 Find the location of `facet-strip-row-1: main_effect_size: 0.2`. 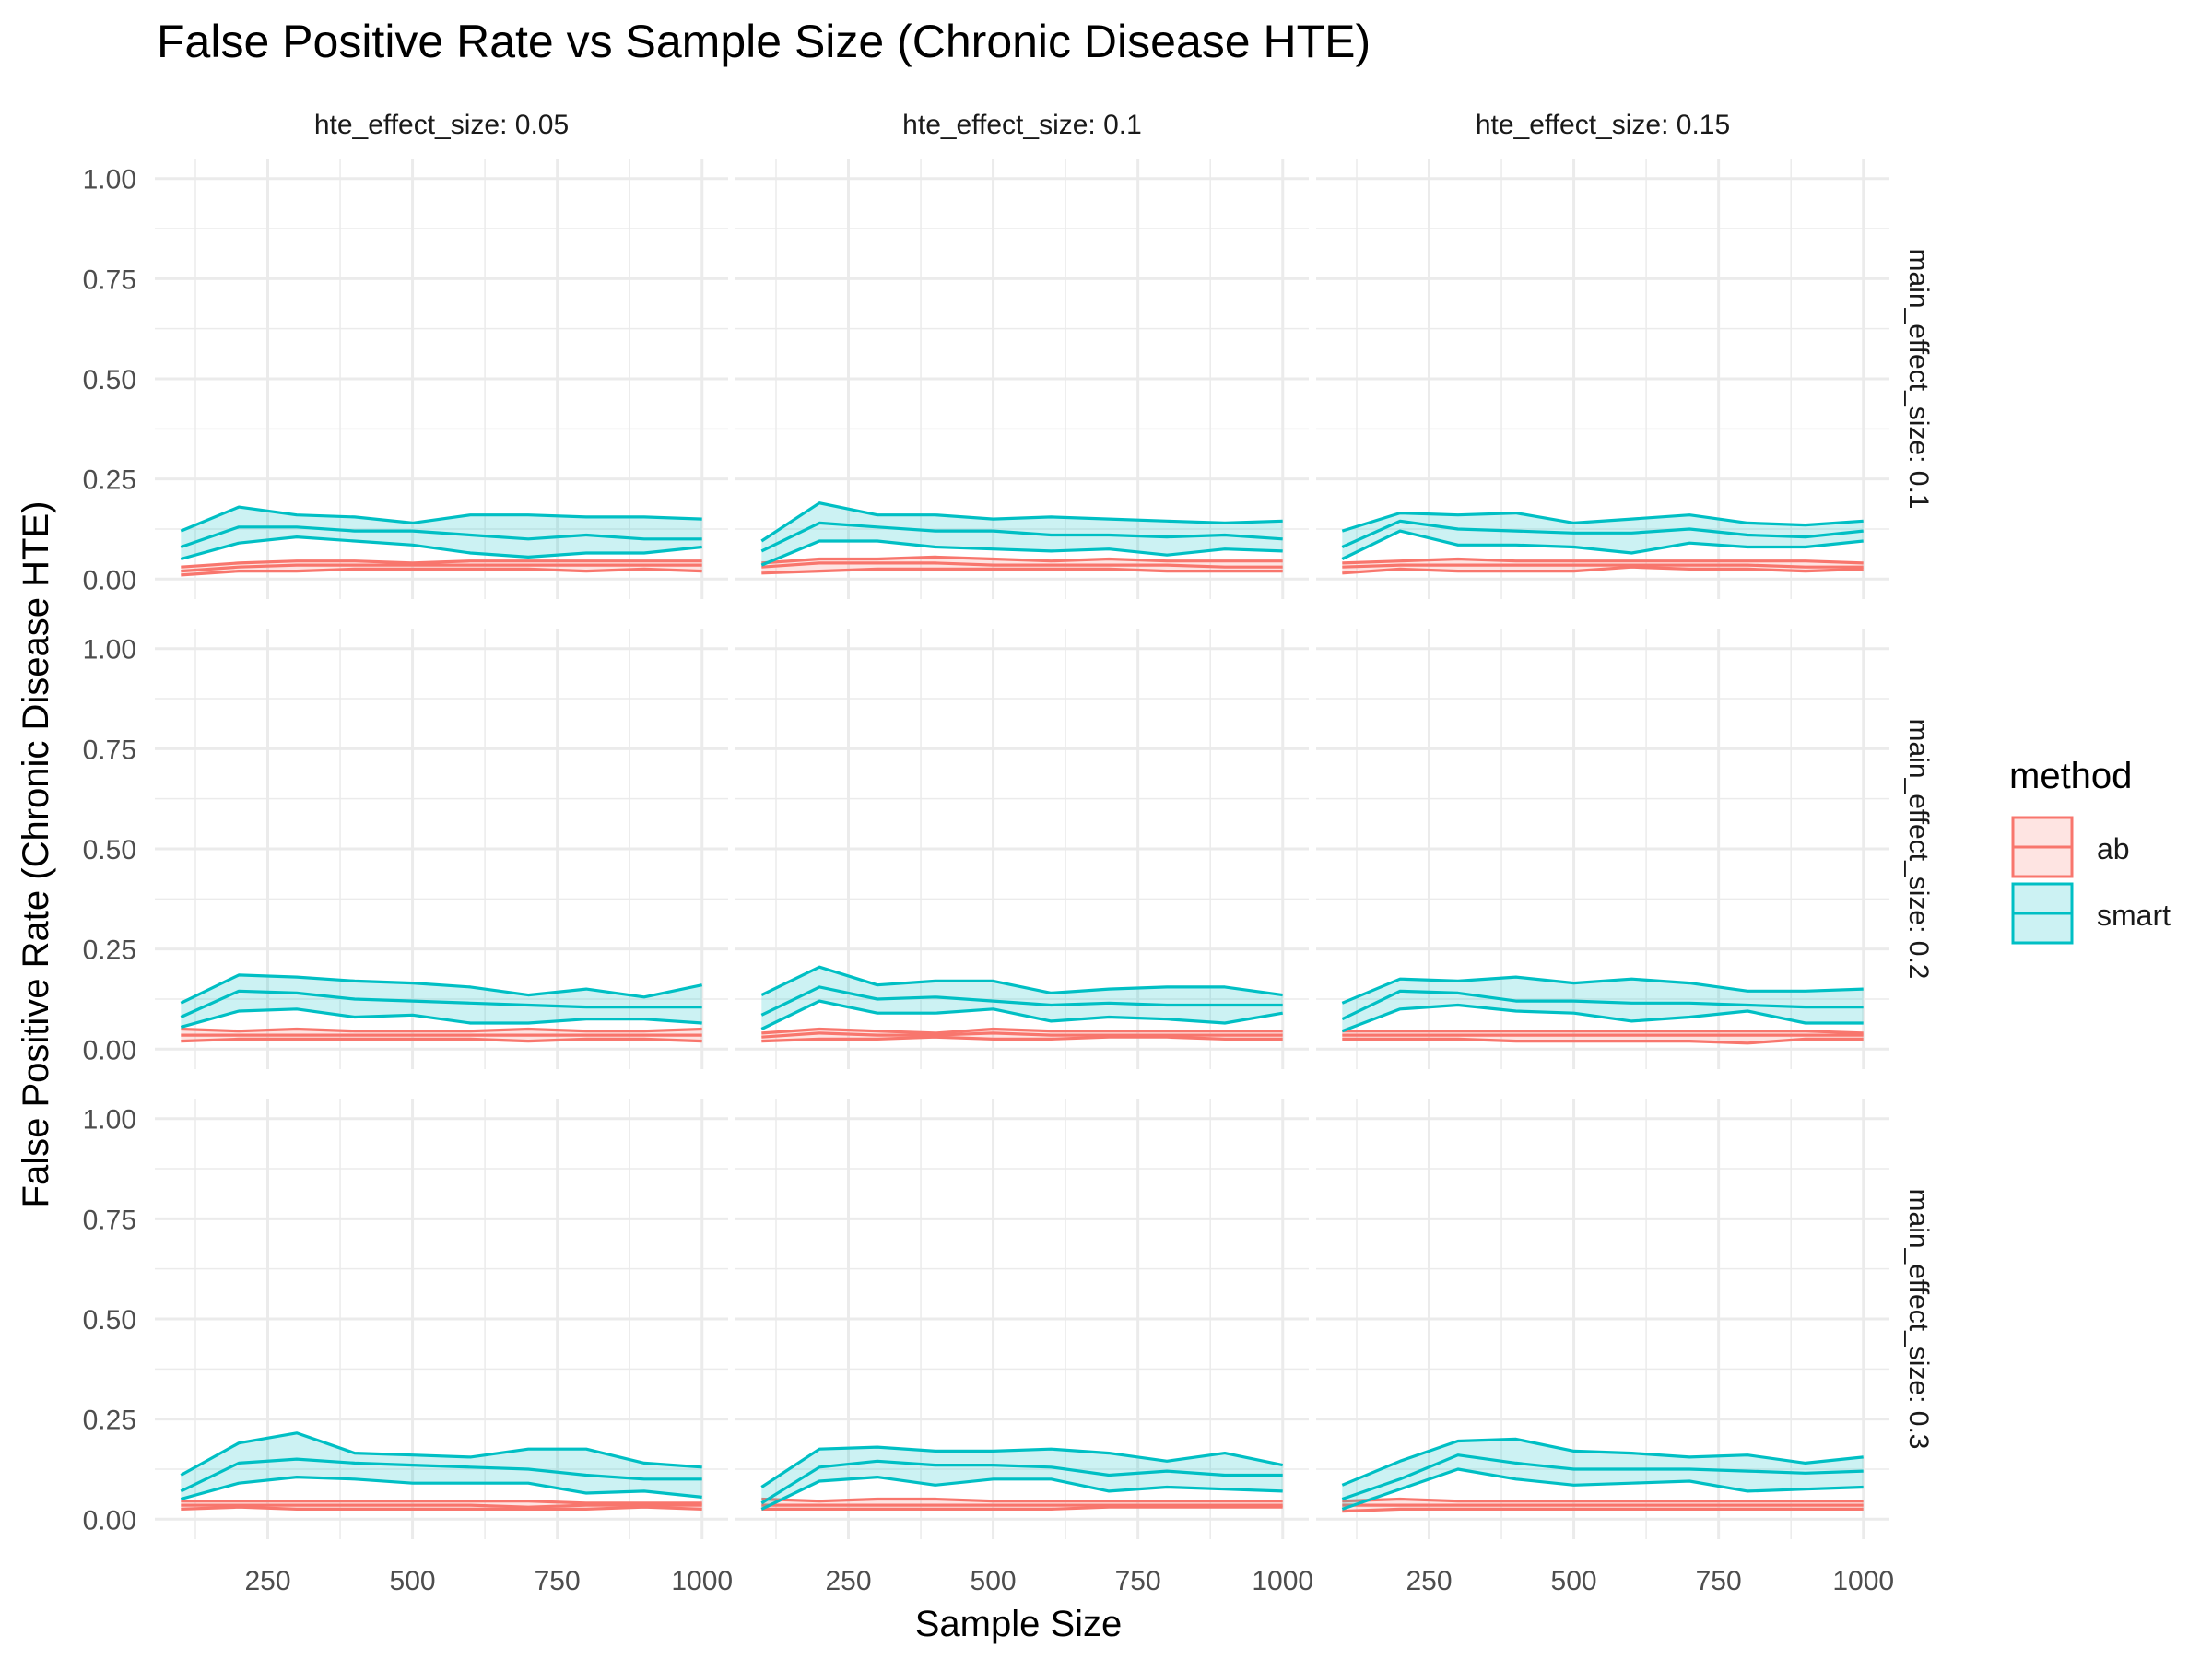

facet-strip-row-1: main_effect_size: 0.2 is located at coordinates (1918, 849).